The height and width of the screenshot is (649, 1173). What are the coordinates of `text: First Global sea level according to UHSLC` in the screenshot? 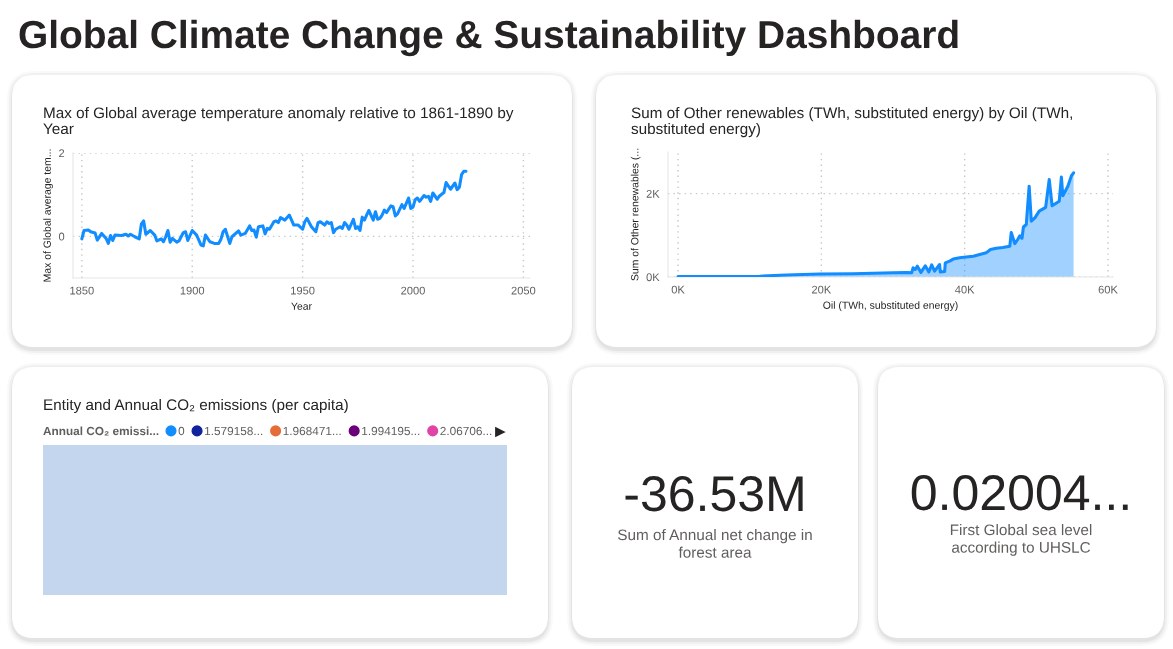 It's located at (1021, 540).